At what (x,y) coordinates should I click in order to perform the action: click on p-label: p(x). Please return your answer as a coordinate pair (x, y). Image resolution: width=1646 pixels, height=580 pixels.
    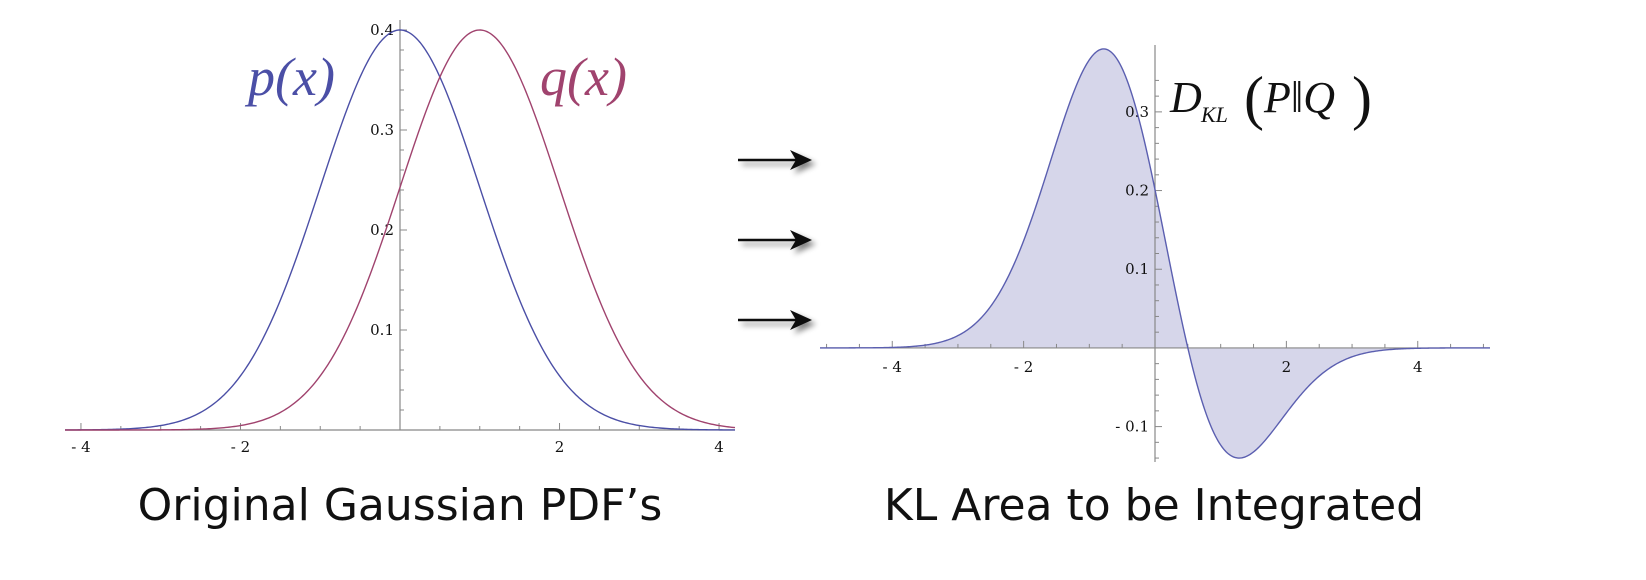
    Looking at the image, I should click on (289, 77).